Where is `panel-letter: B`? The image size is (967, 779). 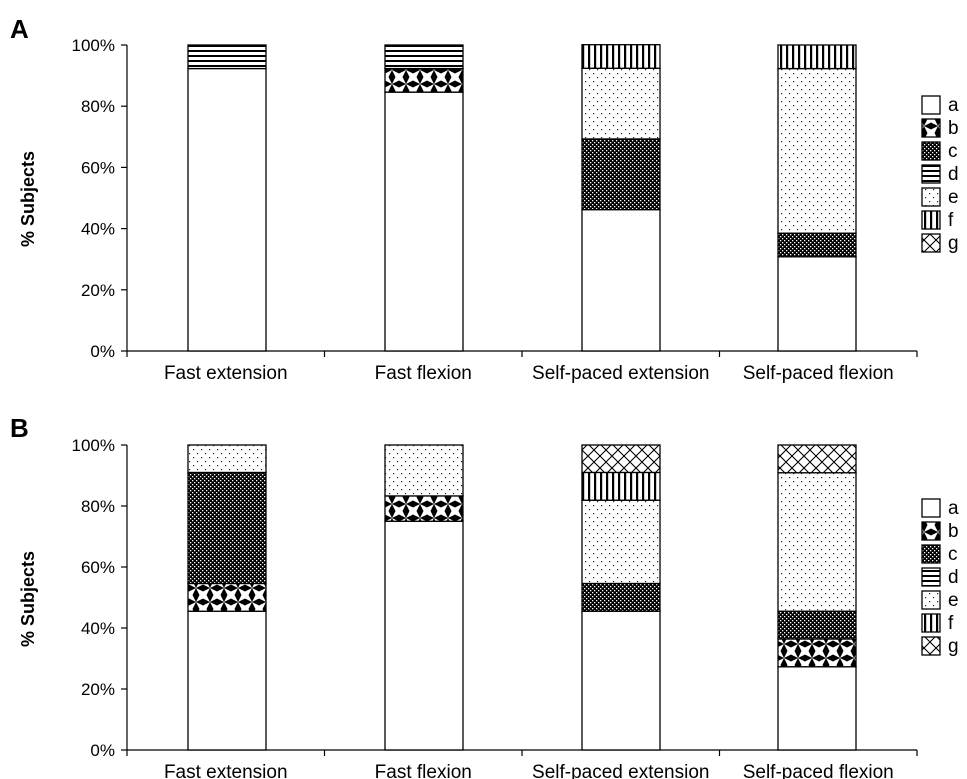
panel-letter: B is located at coordinates (19, 428).